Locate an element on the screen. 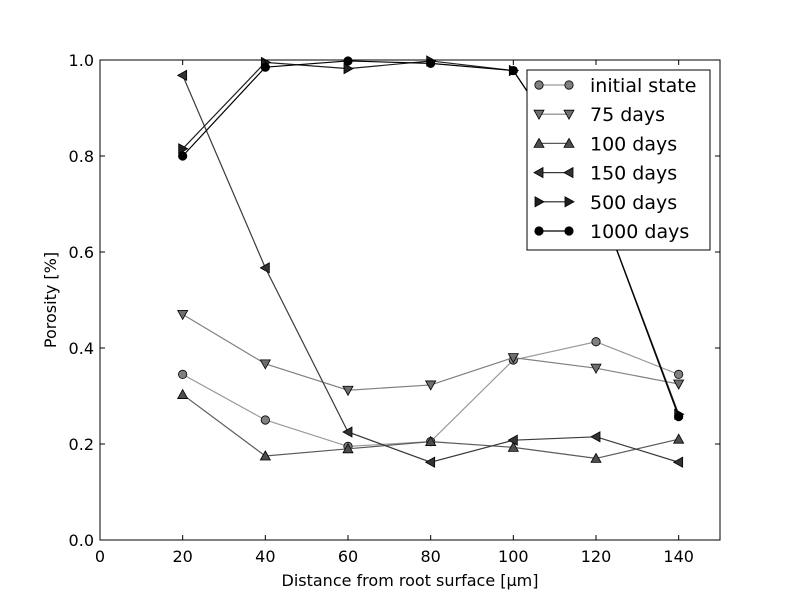  legend-label: 150 days is located at coordinates (633, 174).